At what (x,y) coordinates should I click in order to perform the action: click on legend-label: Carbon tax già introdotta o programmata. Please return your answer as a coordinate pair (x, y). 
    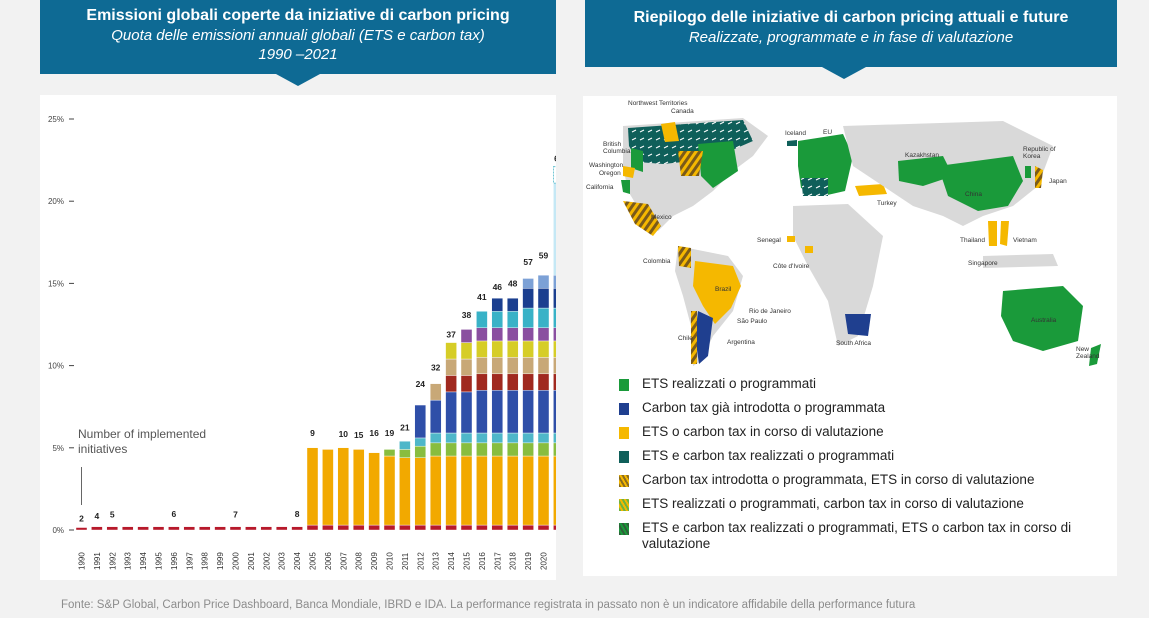
    Looking at the image, I should click on (764, 407).